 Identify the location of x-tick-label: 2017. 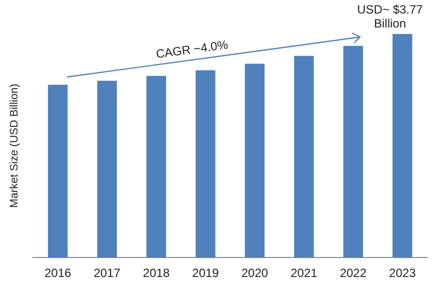
(107, 273).